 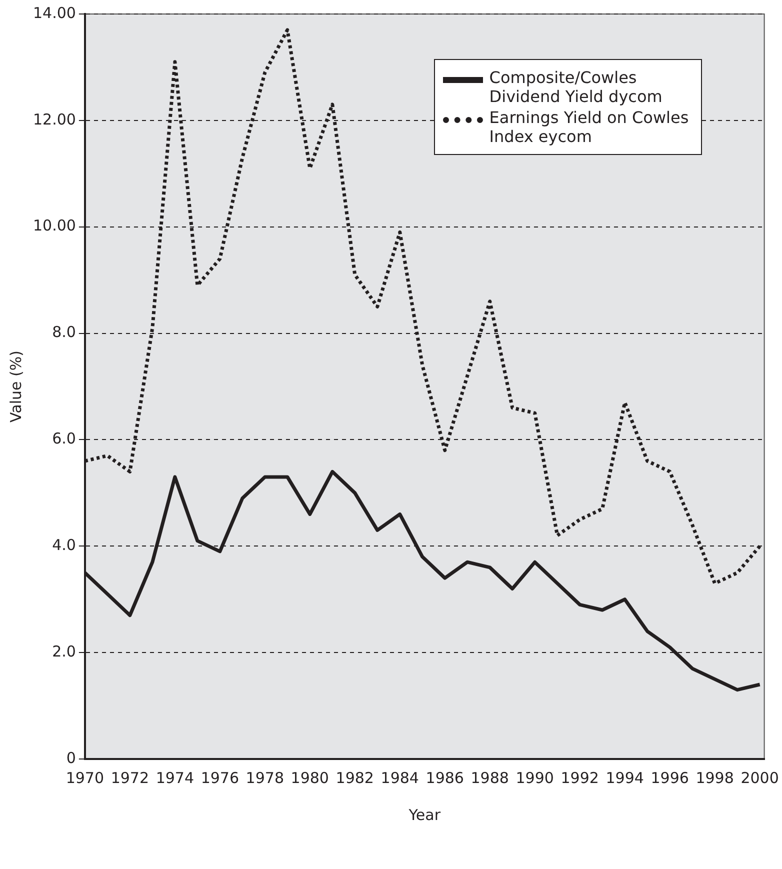 I want to click on x-tick-label: 1998, so click(x=715, y=777).